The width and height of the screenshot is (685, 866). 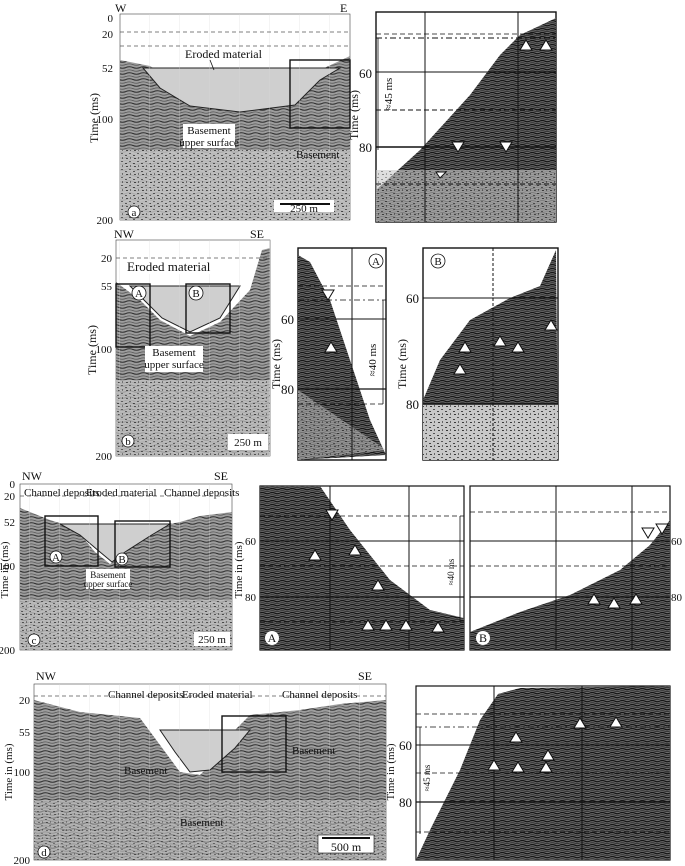 What do you see at coordinates (373, 360) in the screenshot?
I see `panel-b-zoom-a-interval: ≈40 ms` at bounding box center [373, 360].